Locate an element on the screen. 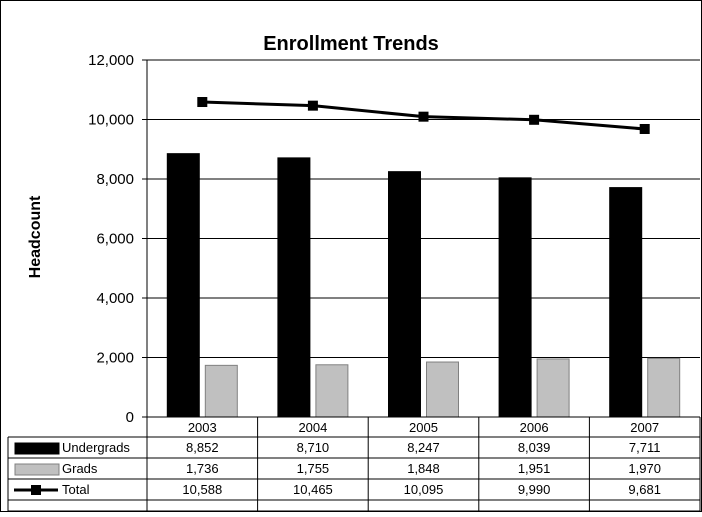 The height and width of the screenshot is (517, 702). data-label: 1,970 is located at coordinates (644, 468).